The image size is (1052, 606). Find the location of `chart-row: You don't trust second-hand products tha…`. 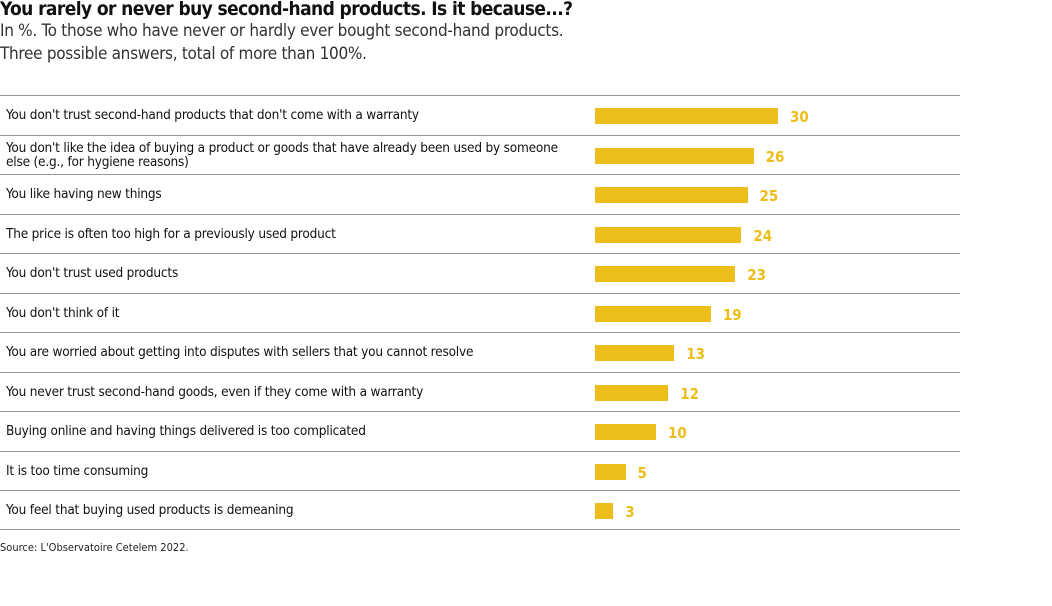

chart-row: You don't trust second-hand products tha… is located at coordinates (480, 115).